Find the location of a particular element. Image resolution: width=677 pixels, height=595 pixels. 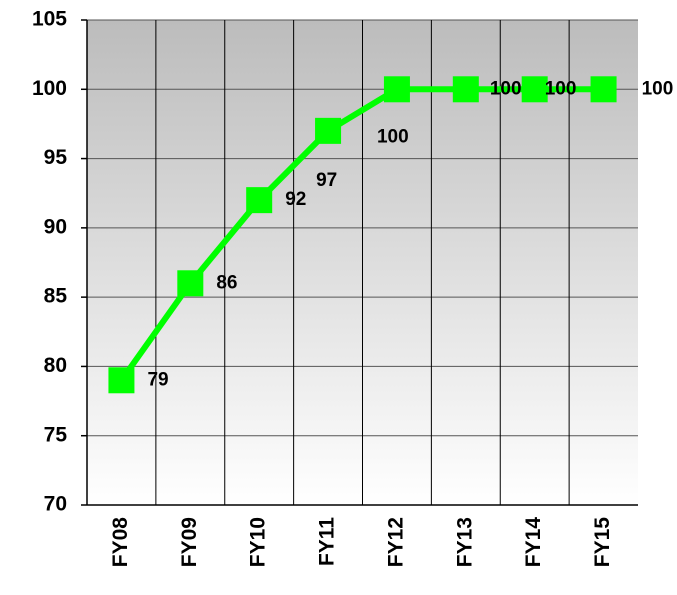

x-tick-label: FY15 is located at coordinates (602, 542).